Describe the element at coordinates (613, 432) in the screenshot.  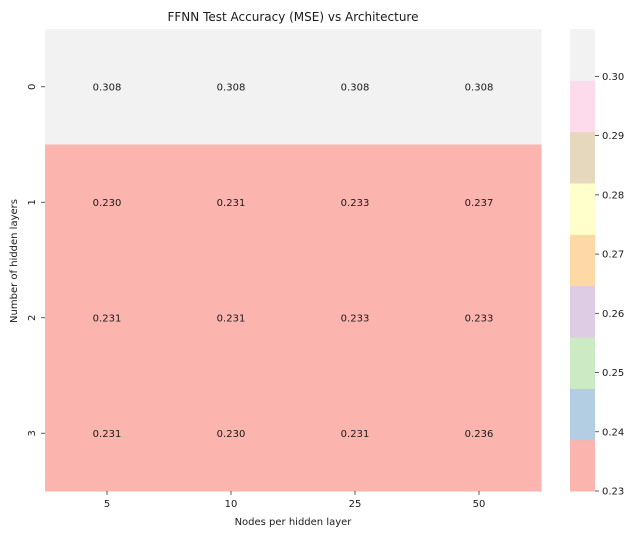
I see `colorbar-tick-label: 0.24` at that location.